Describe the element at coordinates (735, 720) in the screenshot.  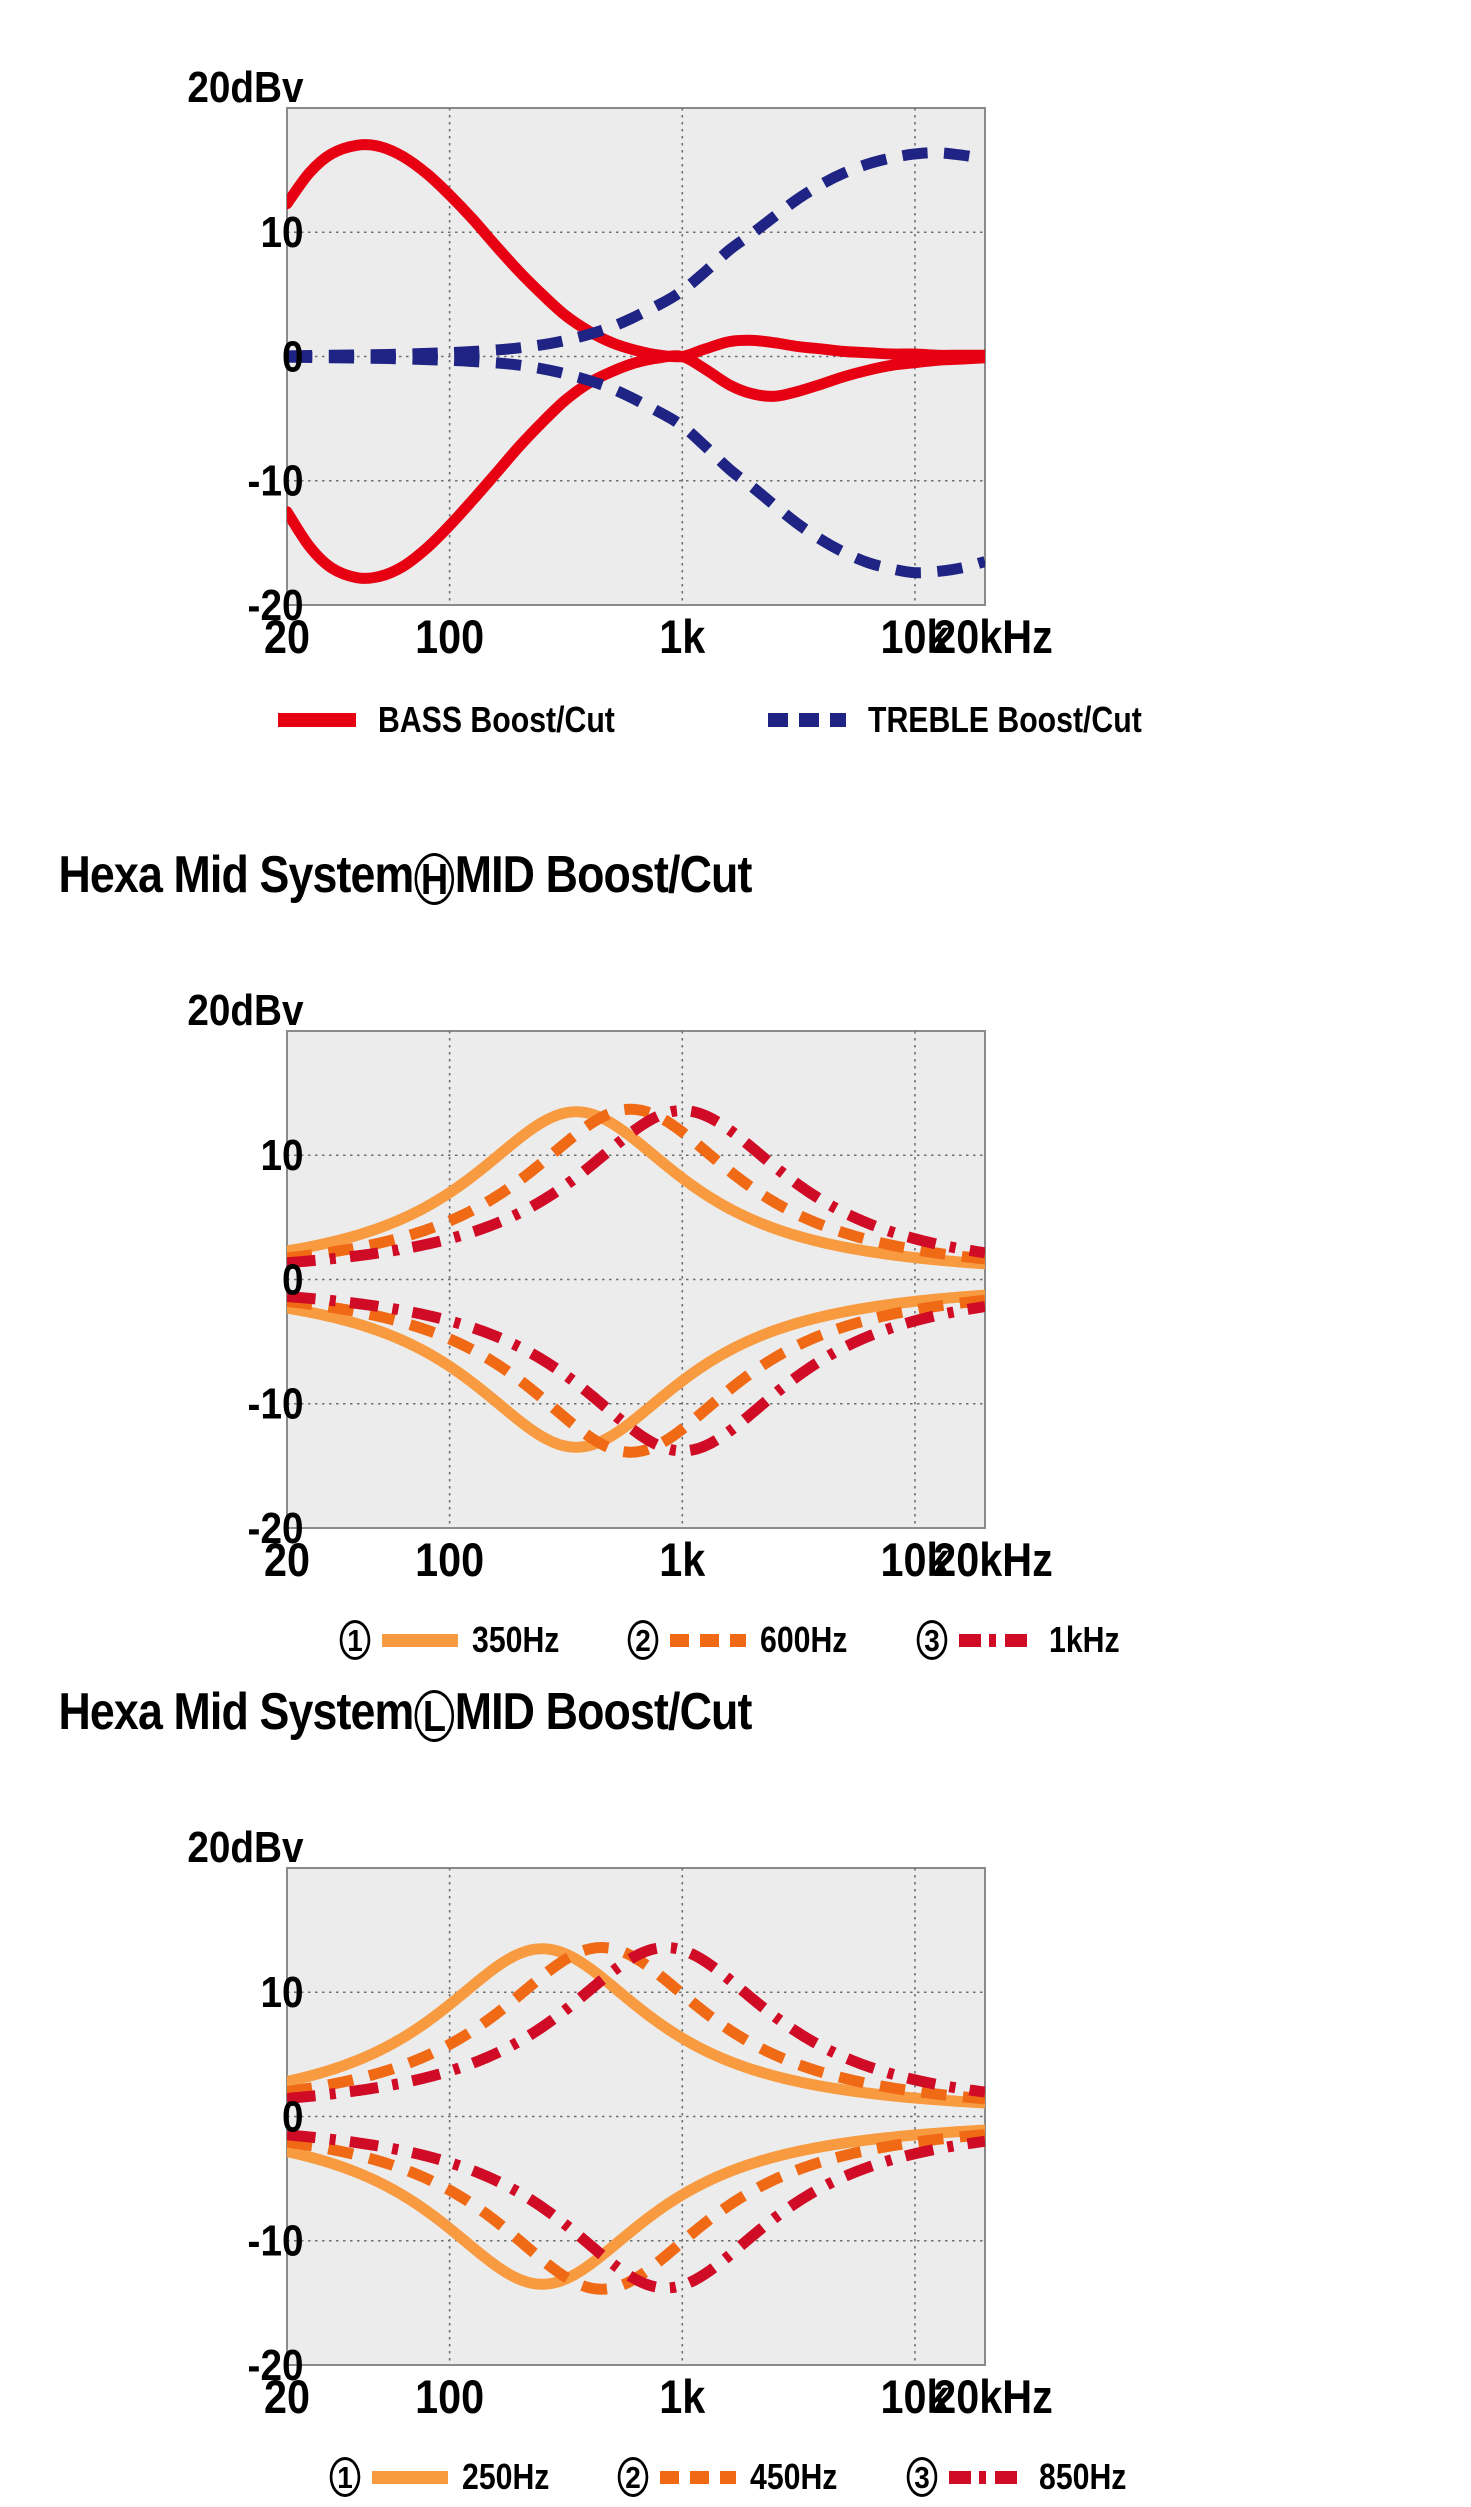
I see `legend-bass-treble: BASS Boost/Cut TREBLE Boost/Cut` at that location.